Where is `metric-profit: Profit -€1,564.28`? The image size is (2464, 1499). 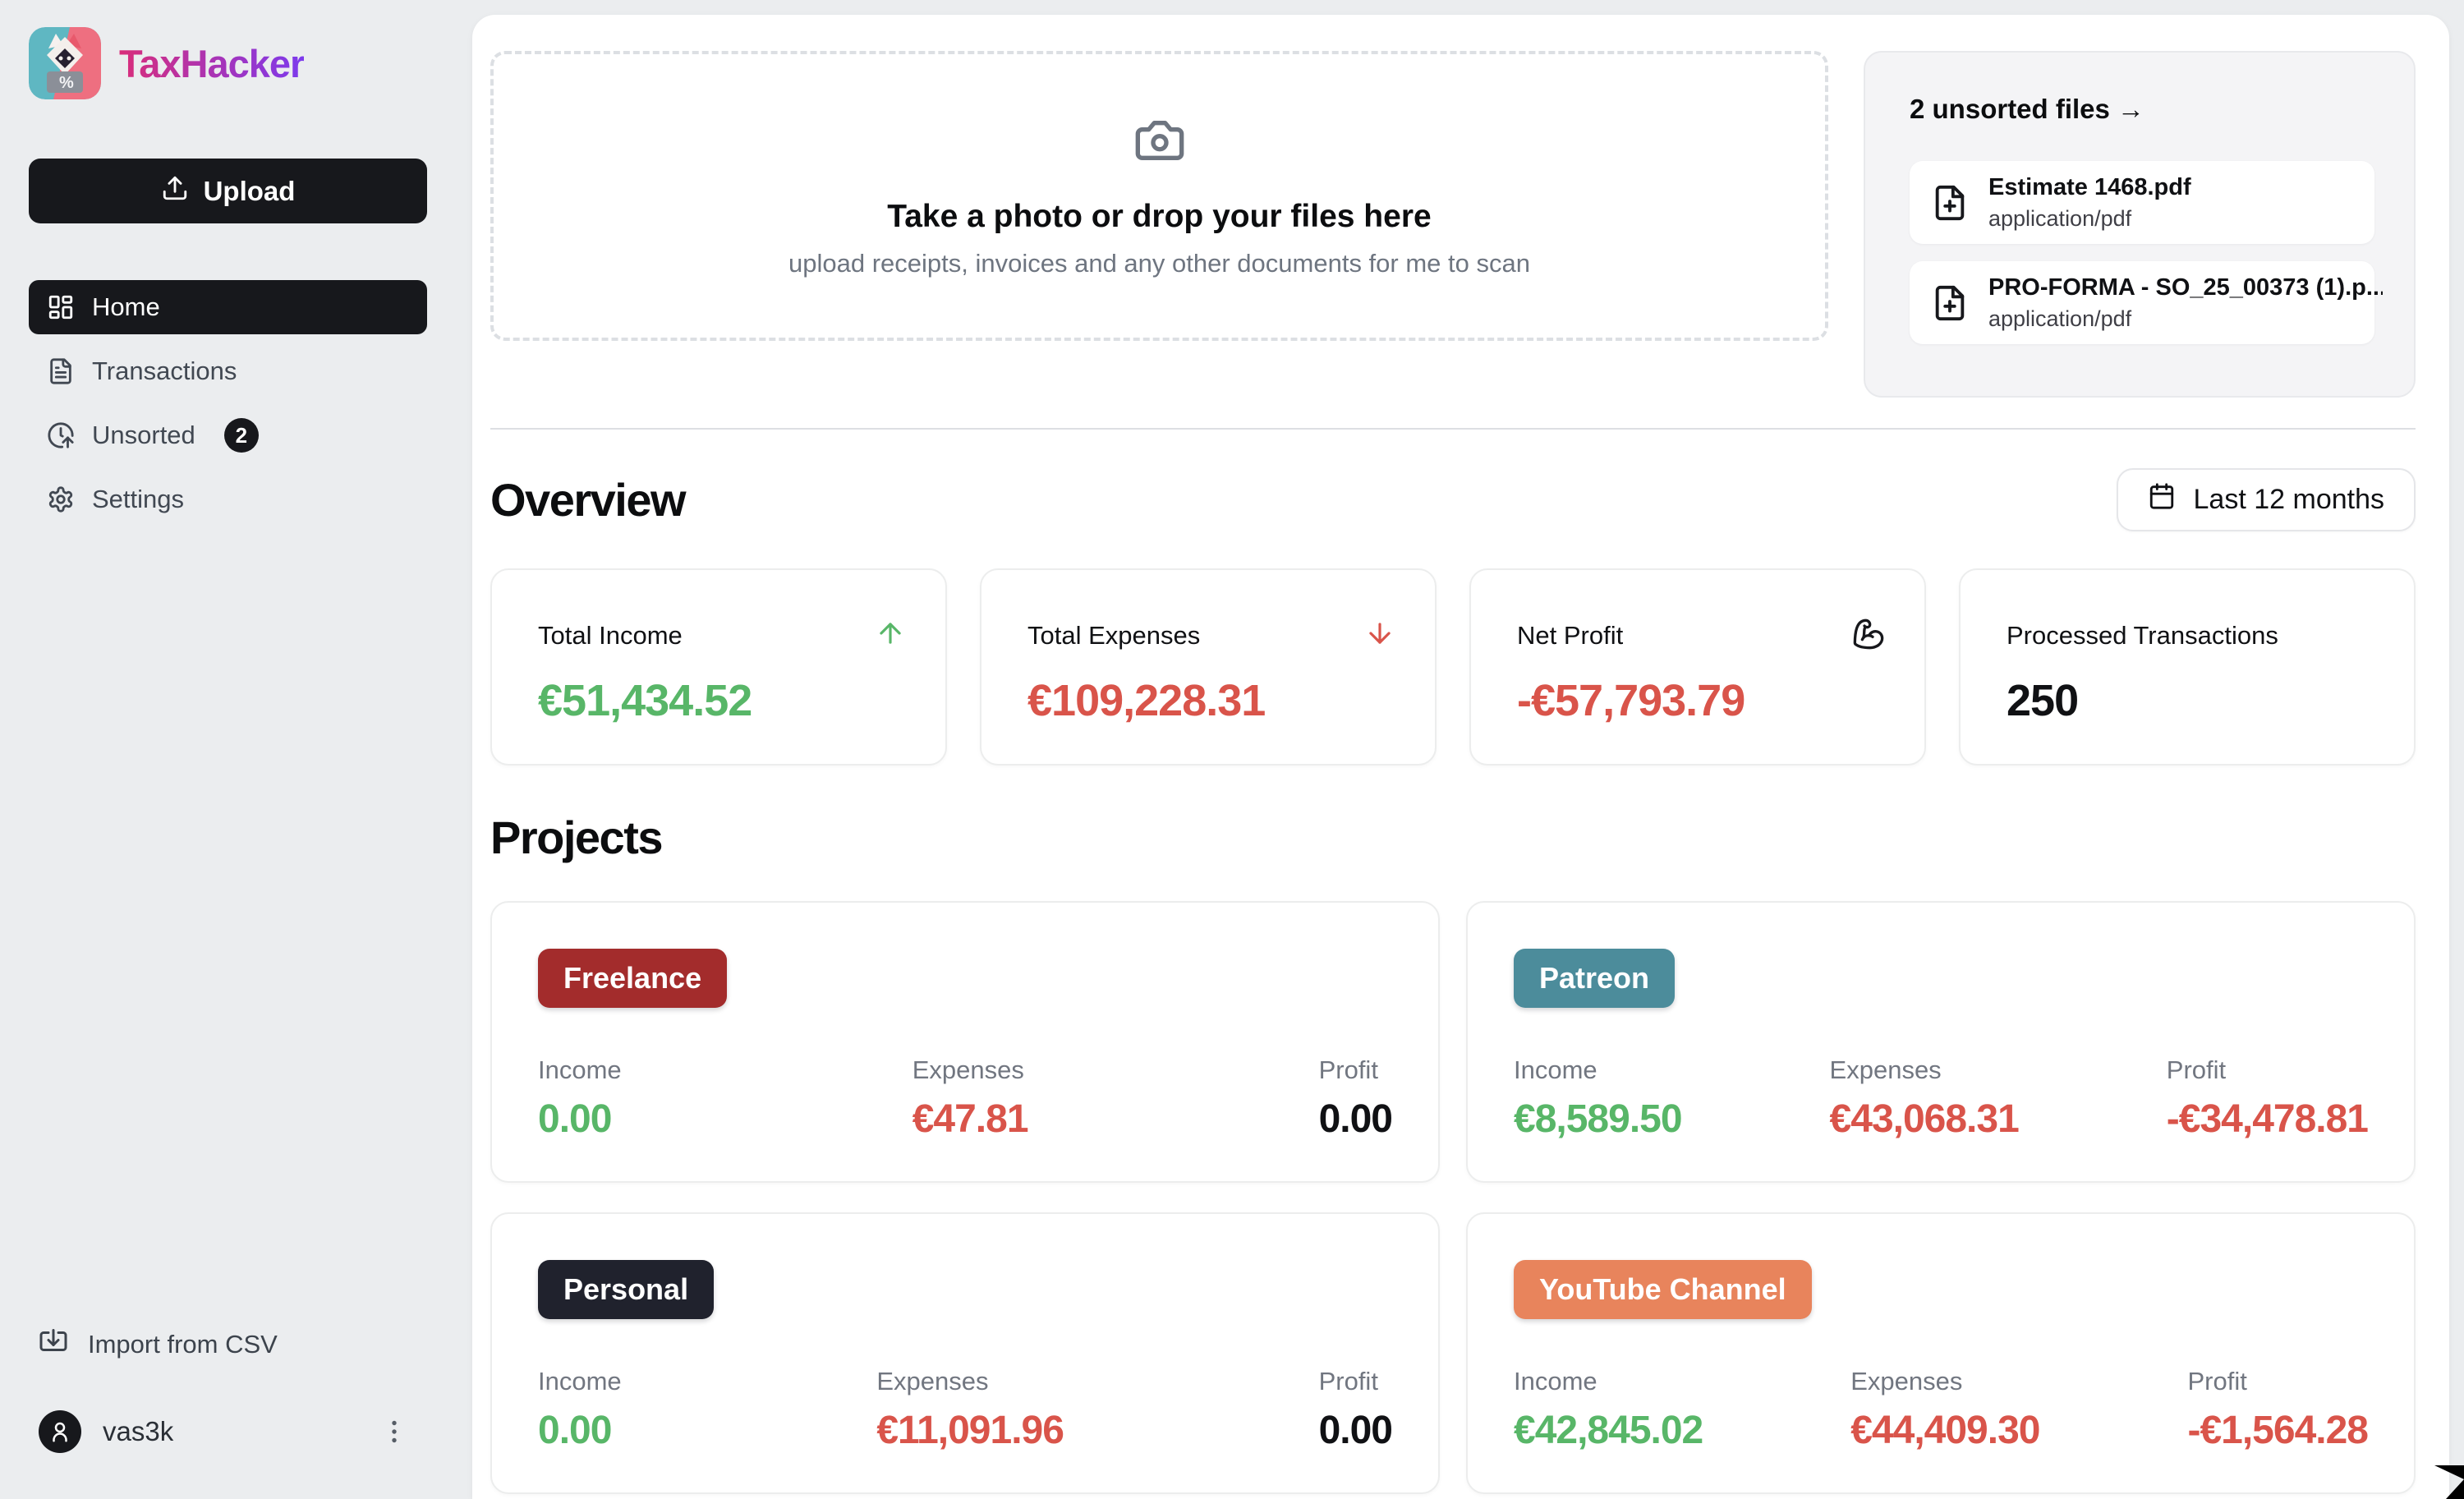 metric-profit: Profit -€1,564.28 is located at coordinates (2278, 1410).